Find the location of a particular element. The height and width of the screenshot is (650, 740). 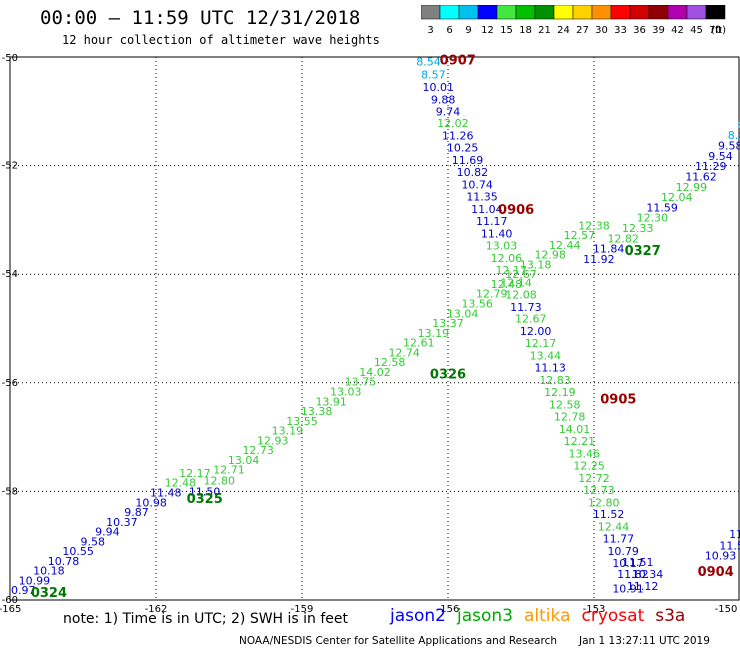

y-tick-label: -52 is located at coordinates (10, 166).